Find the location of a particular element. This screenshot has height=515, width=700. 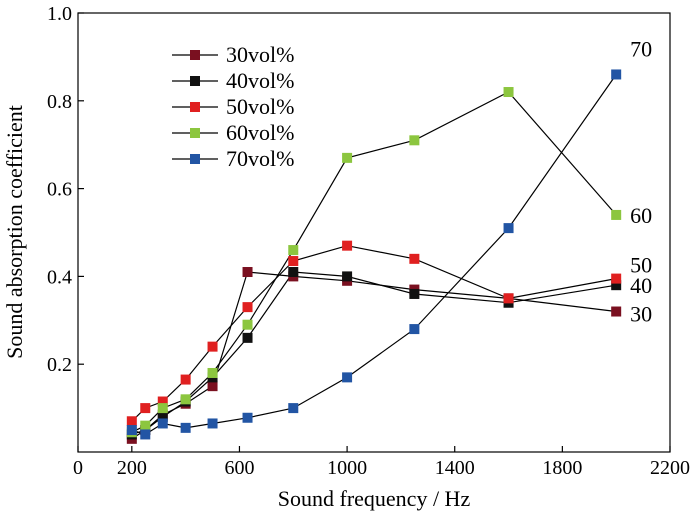

x-tick-label: 1800 is located at coordinates (562, 468).